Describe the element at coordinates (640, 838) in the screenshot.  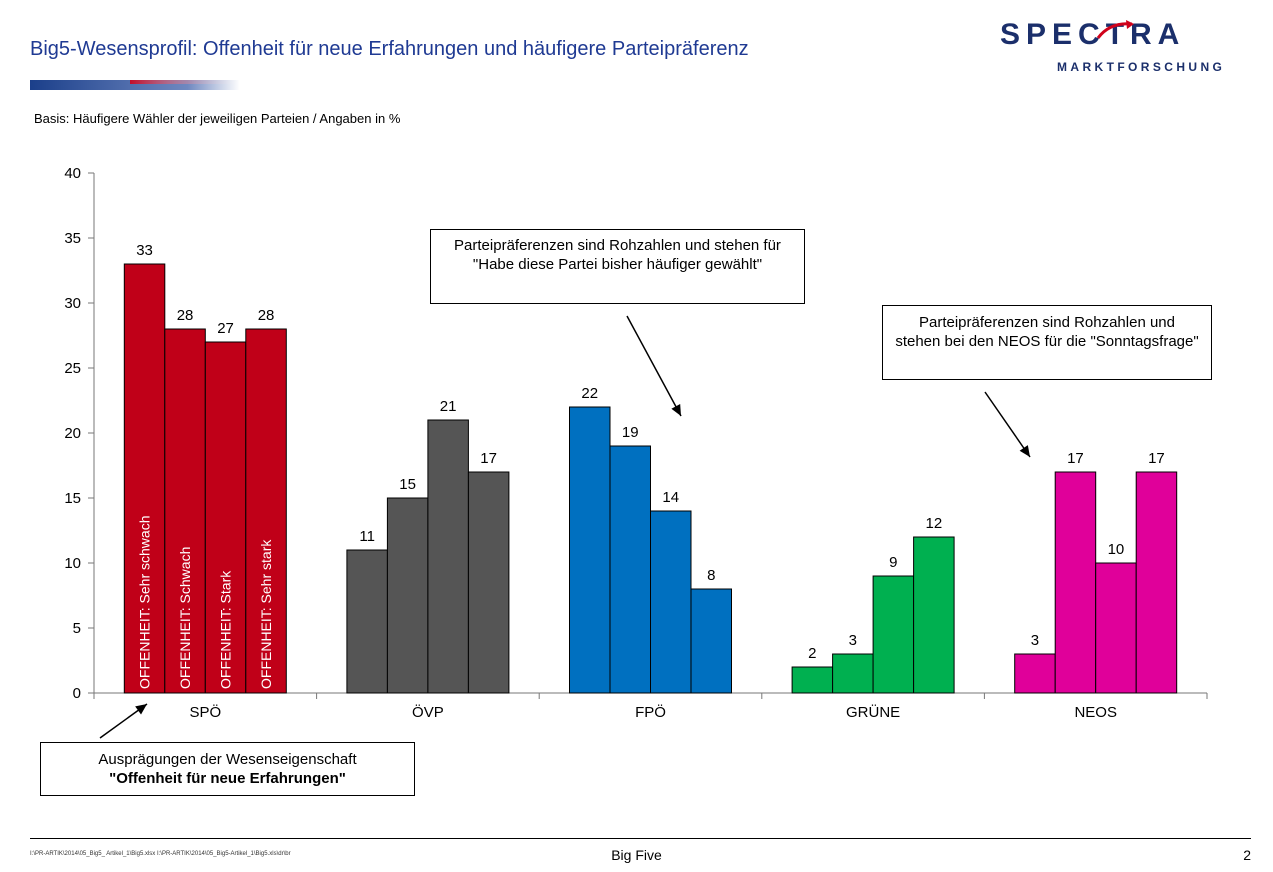
I see `footer-divider` at that location.